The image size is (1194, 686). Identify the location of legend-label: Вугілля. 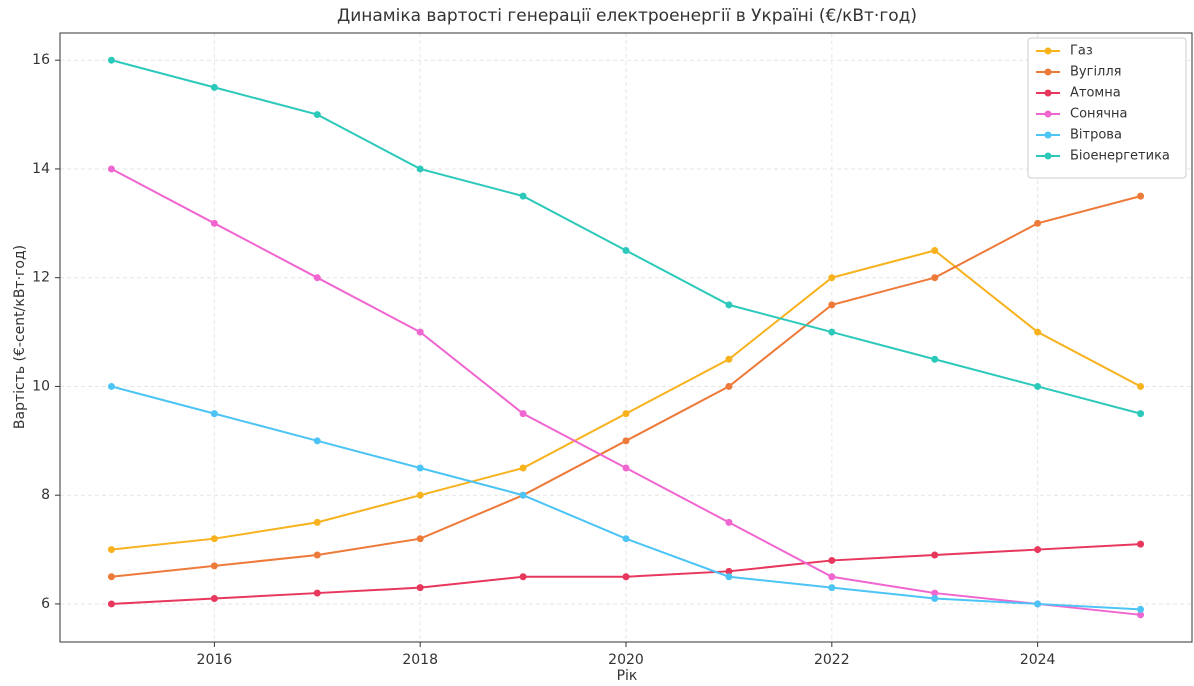
(1096, 72).